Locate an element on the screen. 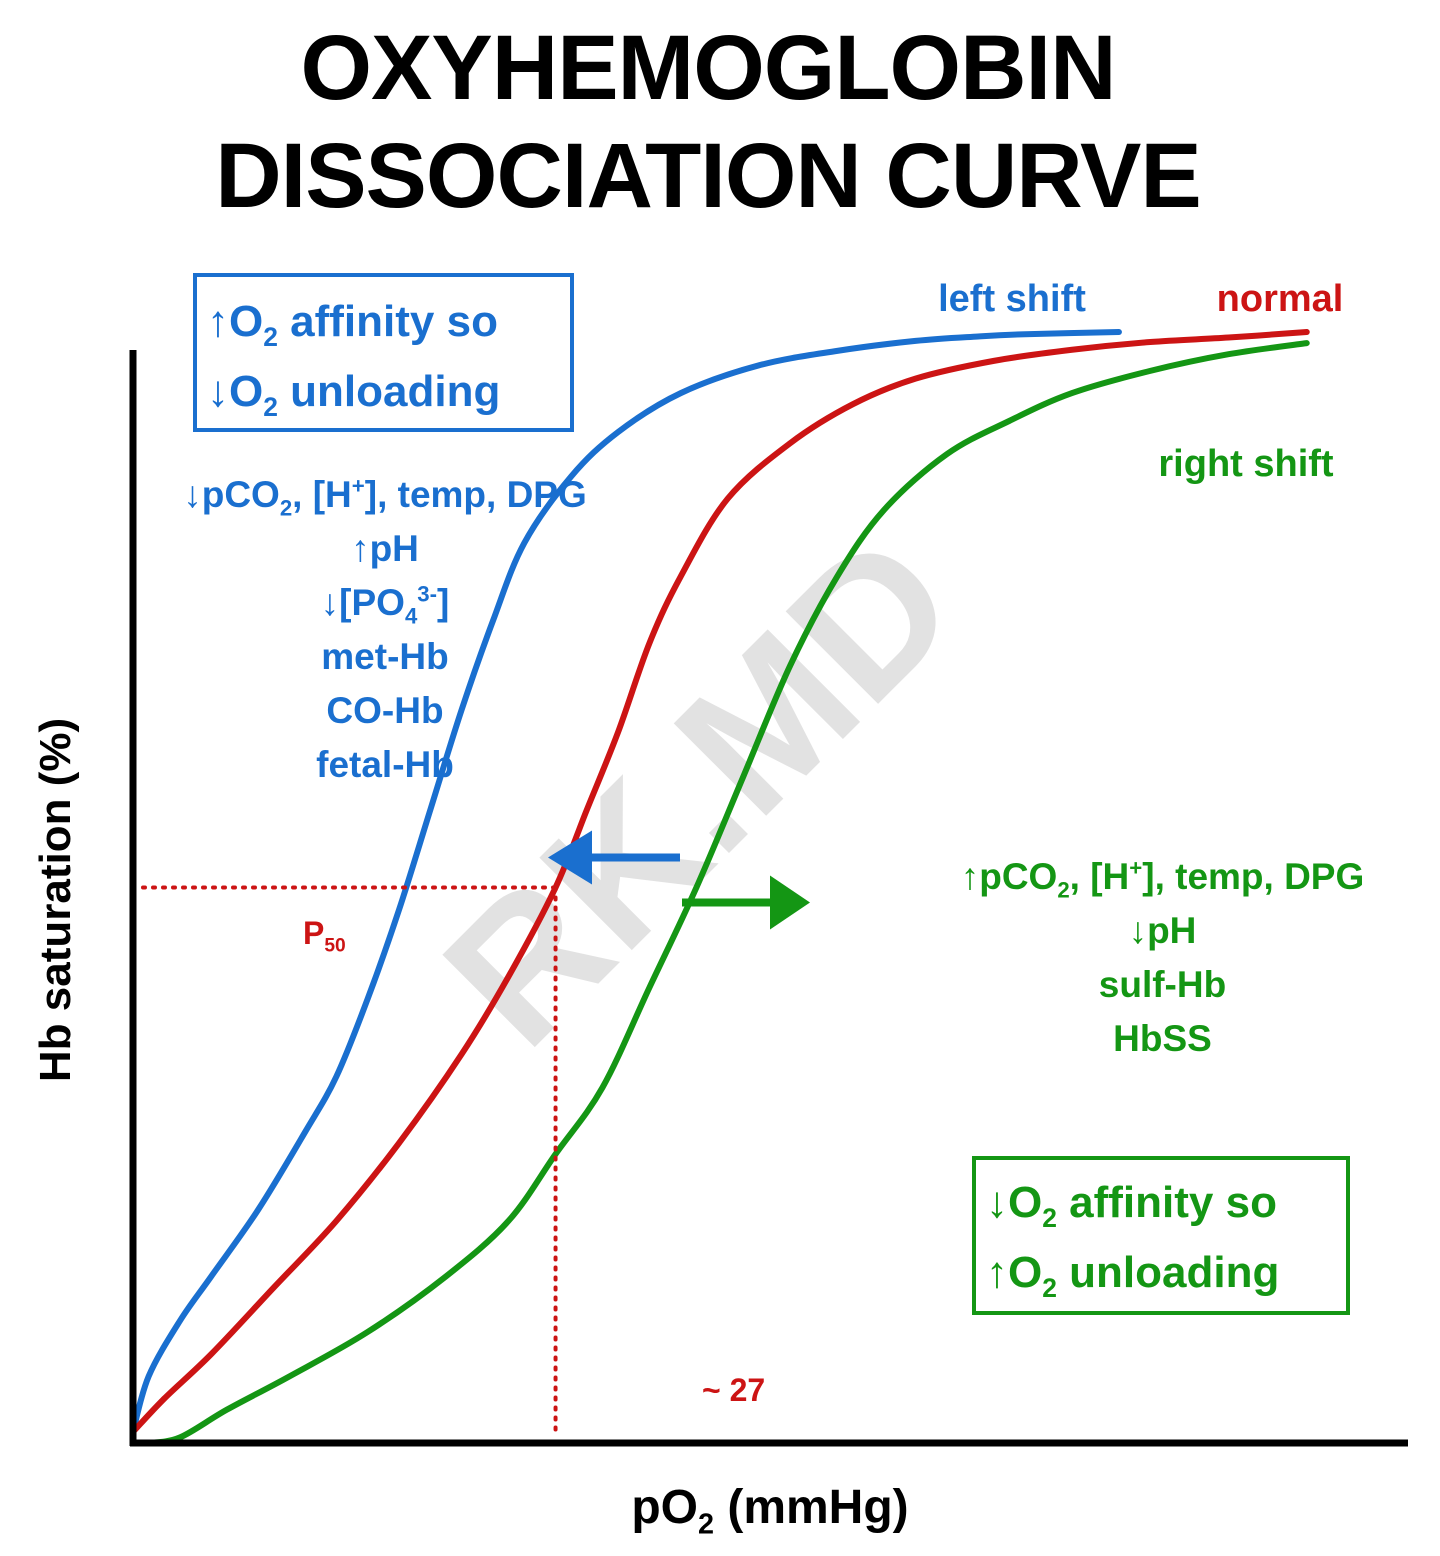  p50-x-value-label: ~ 27 is located at coordinates (734, 1390).